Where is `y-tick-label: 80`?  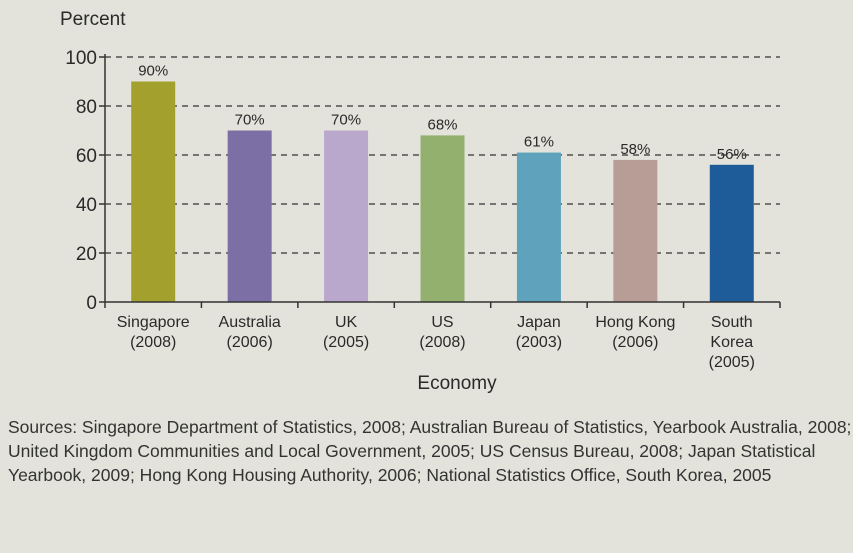
y-tick-label: 80 is located at coordinates (86, 107).